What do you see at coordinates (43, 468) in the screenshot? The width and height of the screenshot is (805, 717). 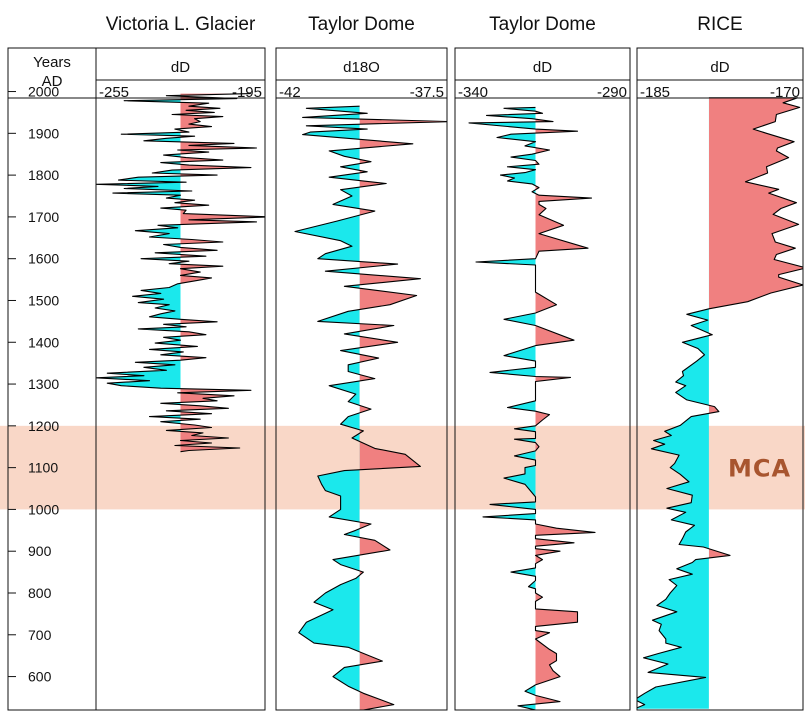 I see `year-tick-label: 1100` at bounding box center [43, 468].